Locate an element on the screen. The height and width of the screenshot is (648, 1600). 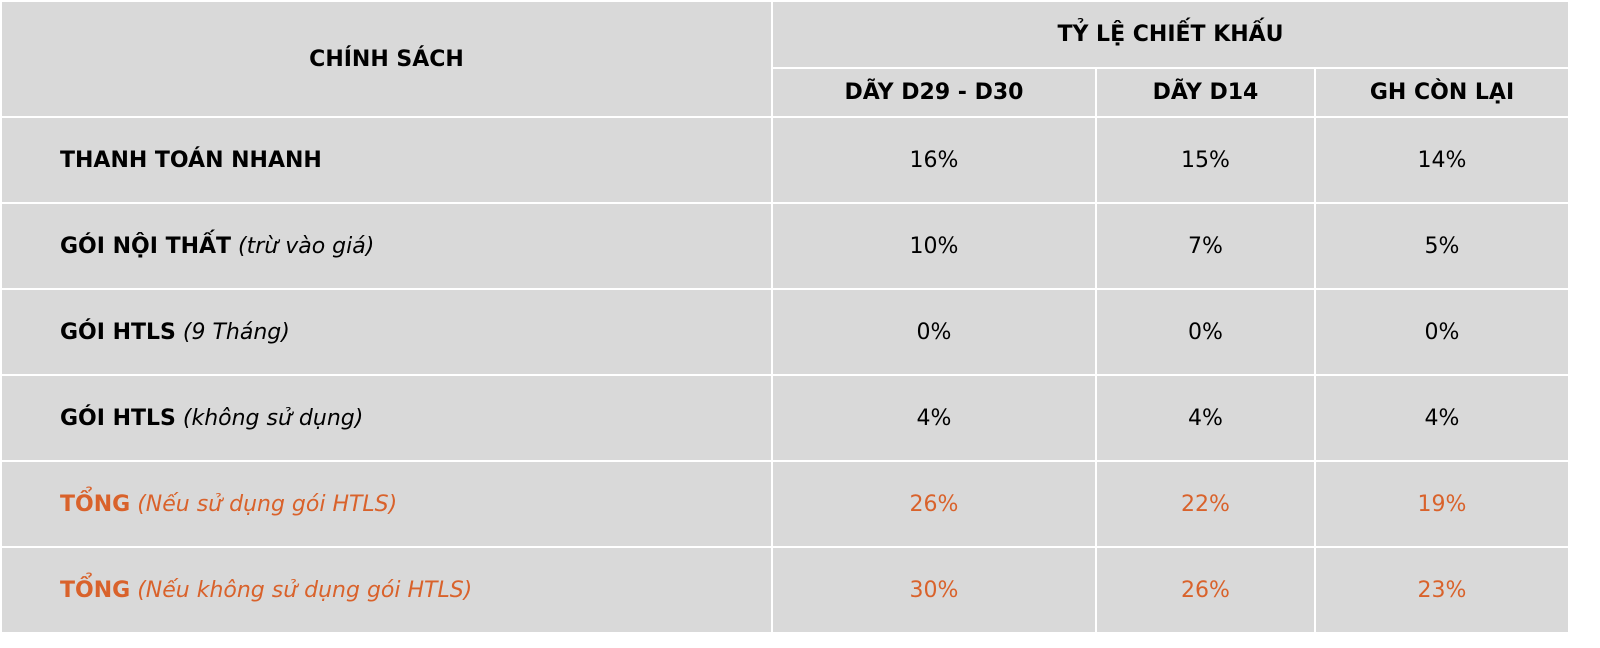
row-label: TỔNG (Nếu không sử dụng gói HTLS) is located at coordinates (386, 590).